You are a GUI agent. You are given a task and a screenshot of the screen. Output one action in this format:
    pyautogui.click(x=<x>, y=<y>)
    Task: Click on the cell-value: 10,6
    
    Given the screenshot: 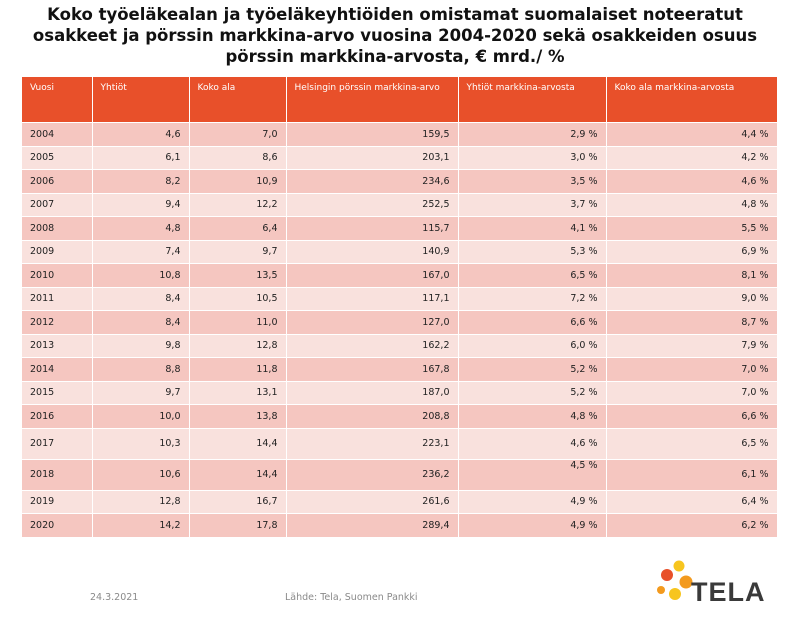 What is the action you would take?
    pyautogui.click(x=141, y=474)
    